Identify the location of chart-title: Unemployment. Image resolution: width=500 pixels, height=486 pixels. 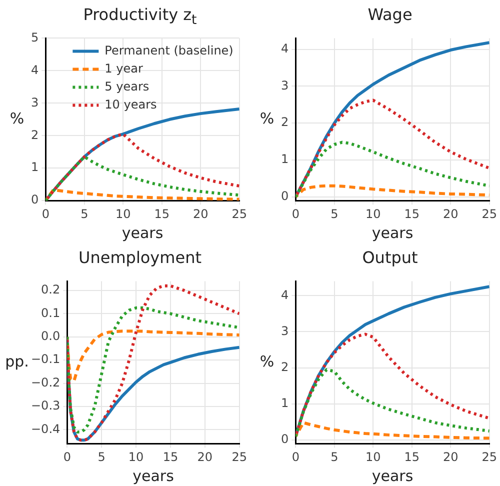
(140, 258).